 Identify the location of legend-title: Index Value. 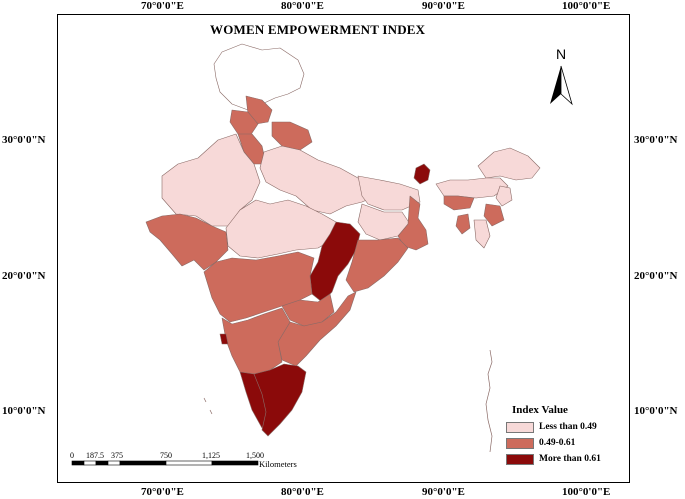
(540, 410).